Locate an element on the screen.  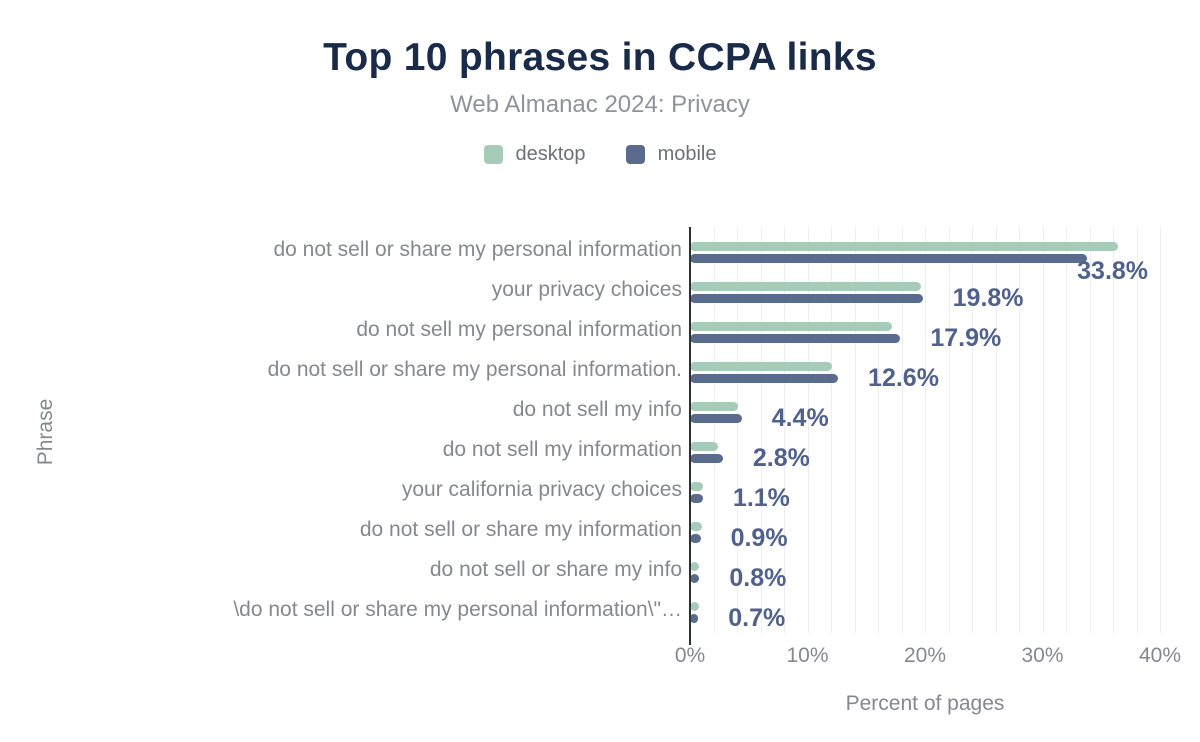
value-label: 0.7% is located at coordinates (757, 618).